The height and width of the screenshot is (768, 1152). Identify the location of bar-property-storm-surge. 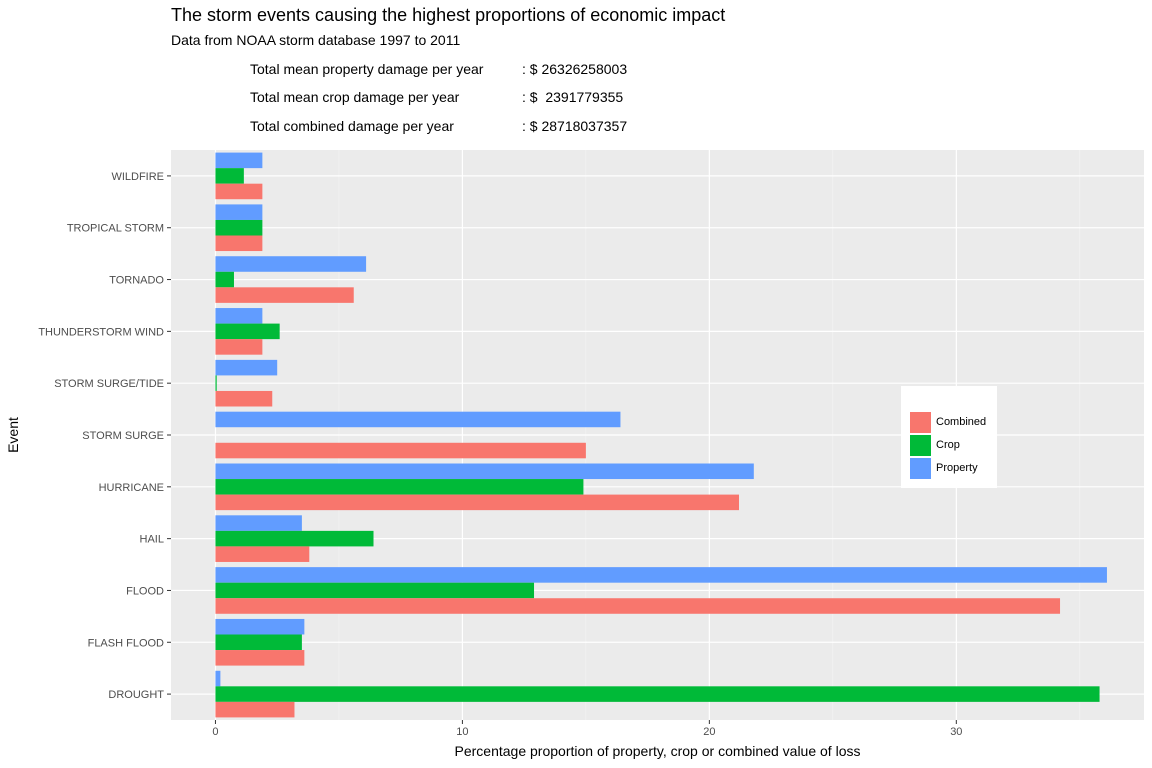
(418, 419).